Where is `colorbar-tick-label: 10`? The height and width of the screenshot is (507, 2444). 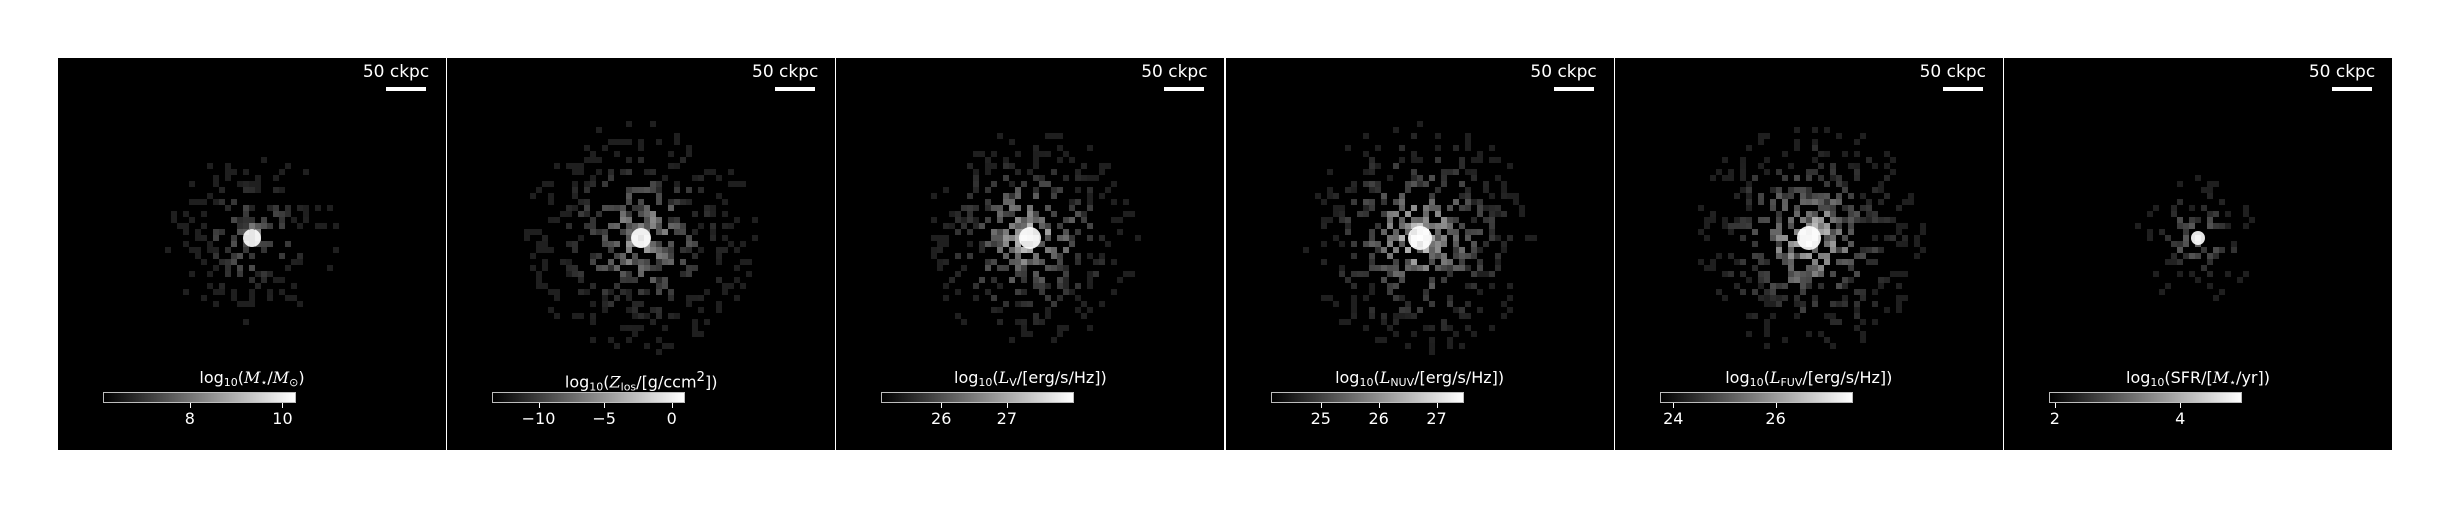 colorbar-tick-label: 10 is located at coordinates (282, 418).